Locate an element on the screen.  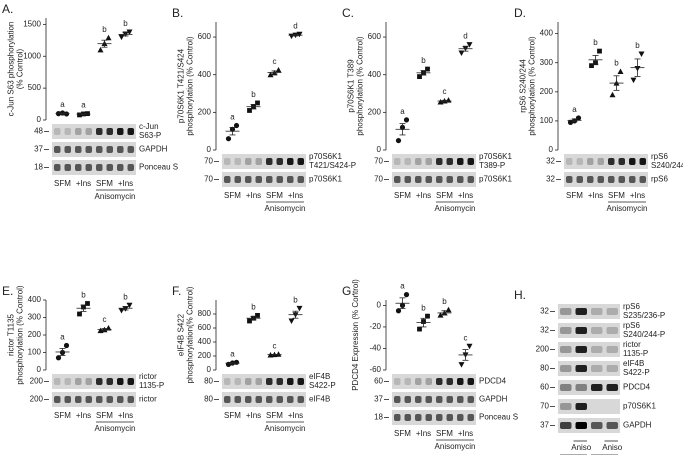
molecular-weight: 18 is located at coordinates (38, 167).